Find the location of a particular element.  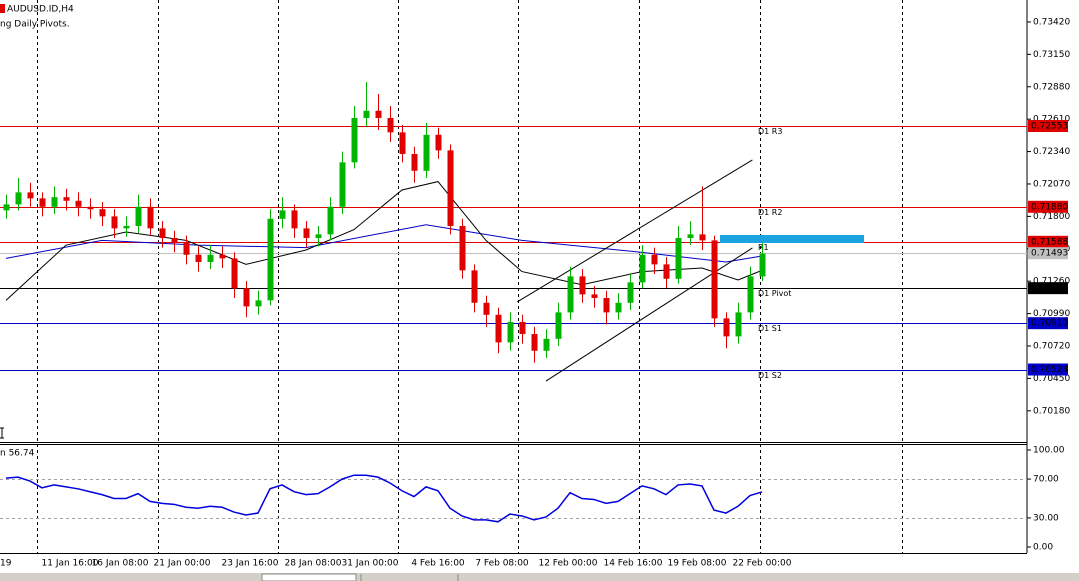

y-tick-label: 0.72880 is located at coordinates (1051, 87).